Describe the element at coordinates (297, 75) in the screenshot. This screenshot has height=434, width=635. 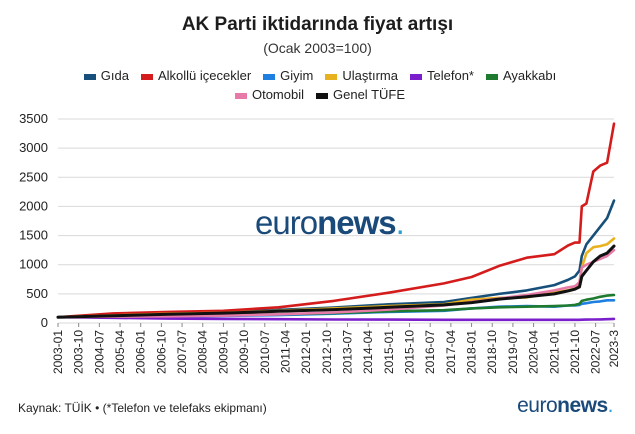
I see `legend-label: Giyim` at that location.